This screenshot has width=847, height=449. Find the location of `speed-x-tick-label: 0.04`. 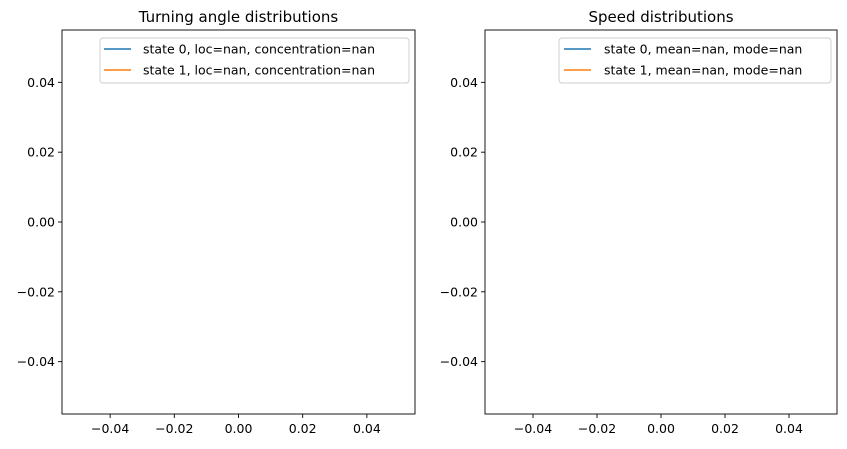

speed-x-tick-label: 0.04 is located at coordinates (789, 428).